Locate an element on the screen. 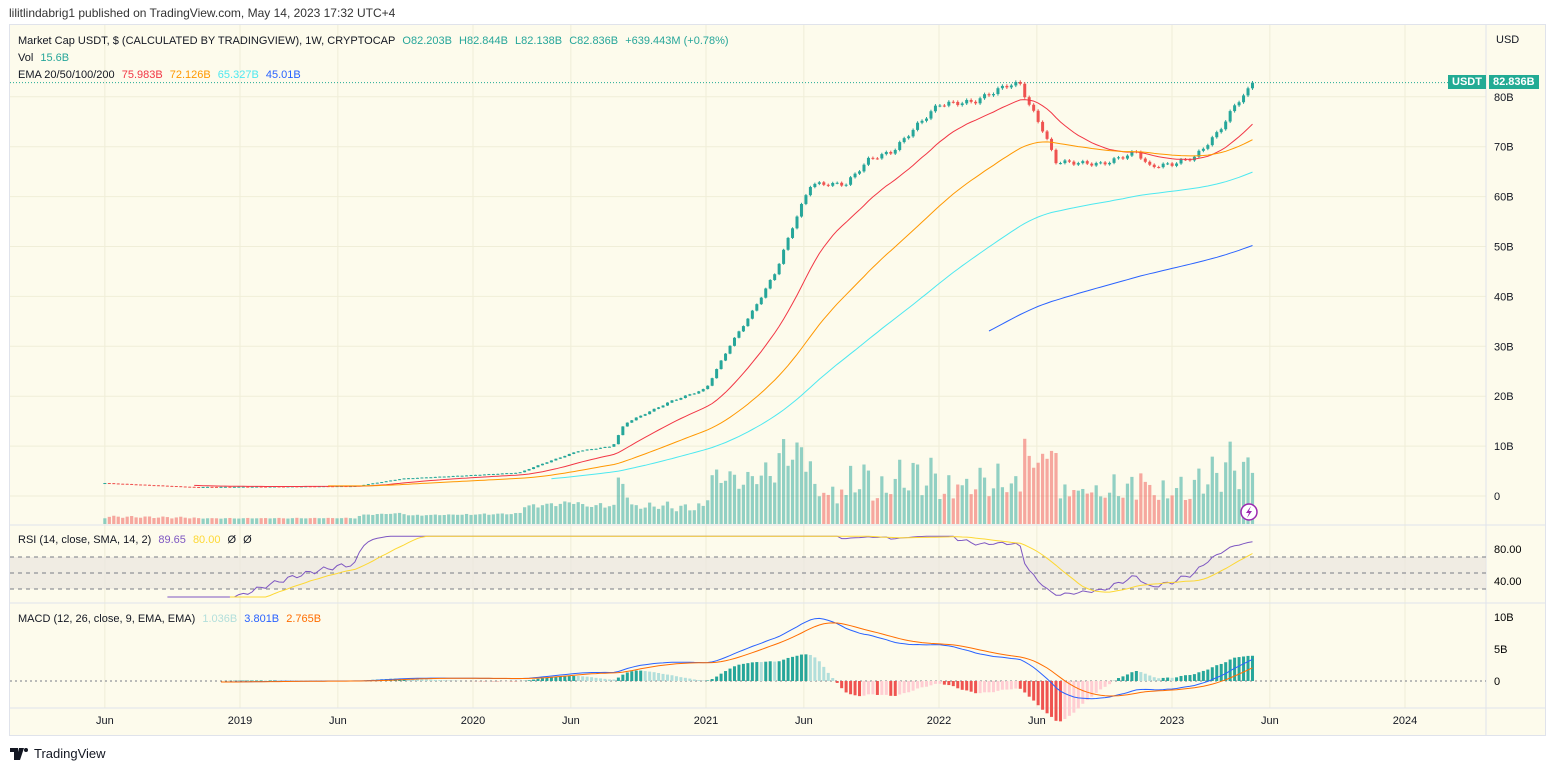  time-tick: 2019 is located at coordinates (240, 721).